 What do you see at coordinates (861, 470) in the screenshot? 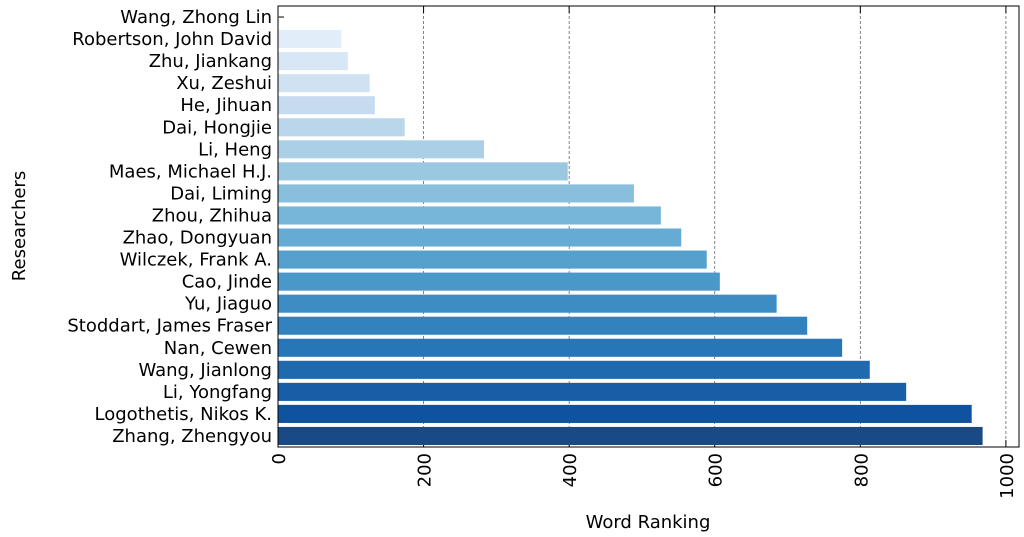
I see `x-tick-label: 800` at bounding box center [861, 470].